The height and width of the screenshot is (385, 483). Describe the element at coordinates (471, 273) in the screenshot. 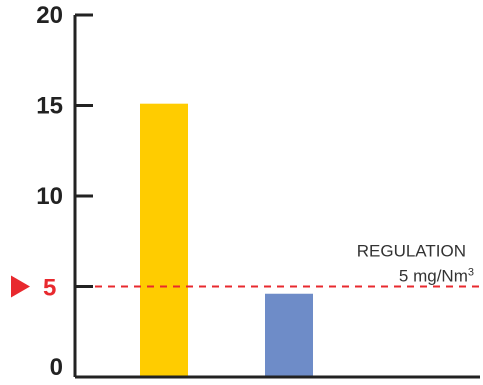

I see `regulation-annotation-superscript: 3` at that location.